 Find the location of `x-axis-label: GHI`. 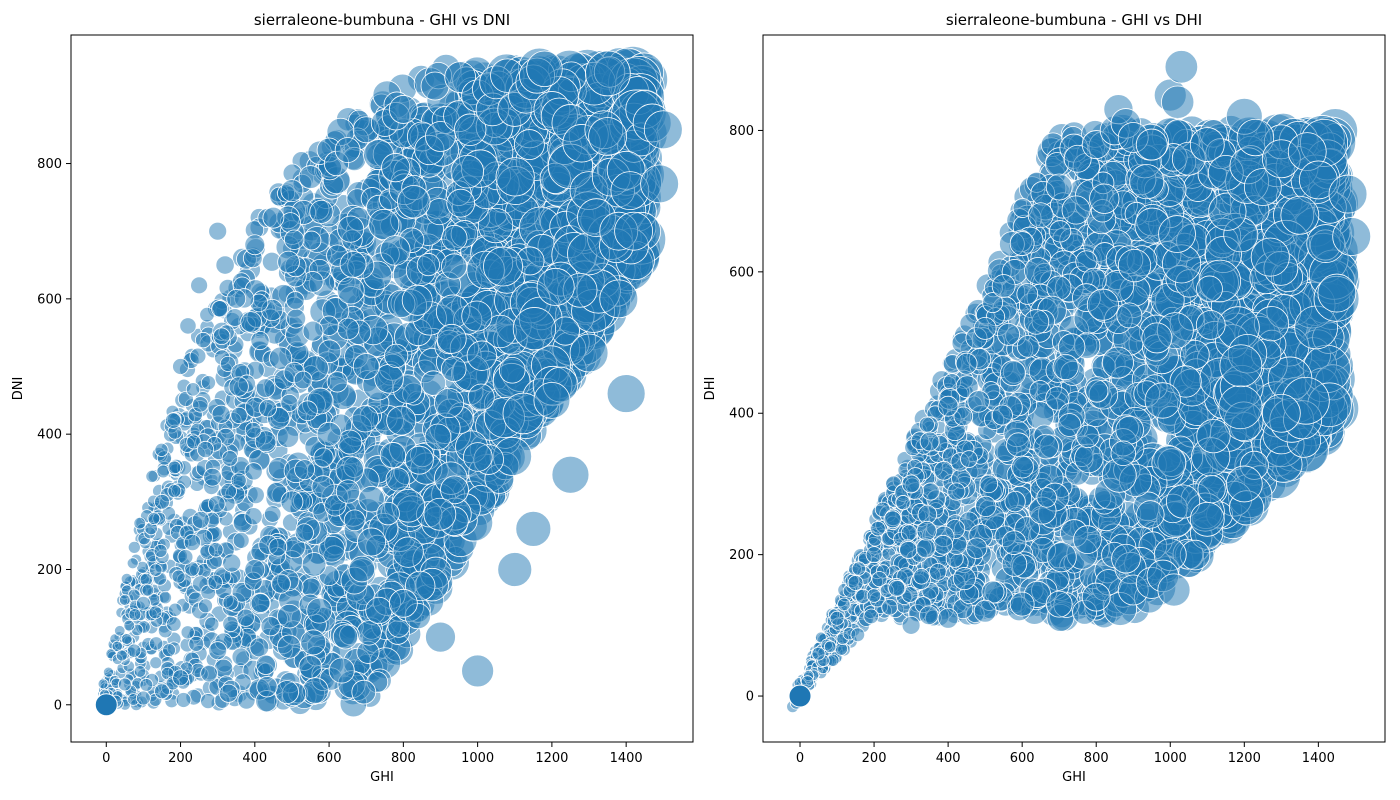

x-axis-label: GHI is located at coordinates (382, 777).